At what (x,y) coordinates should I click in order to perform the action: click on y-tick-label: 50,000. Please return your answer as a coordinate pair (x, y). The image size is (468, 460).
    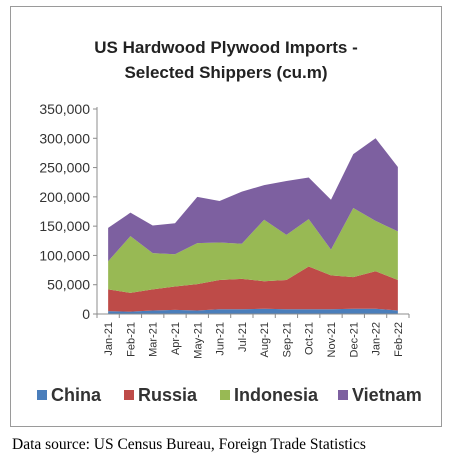
    Looking at the image, I should click on (68, 285).